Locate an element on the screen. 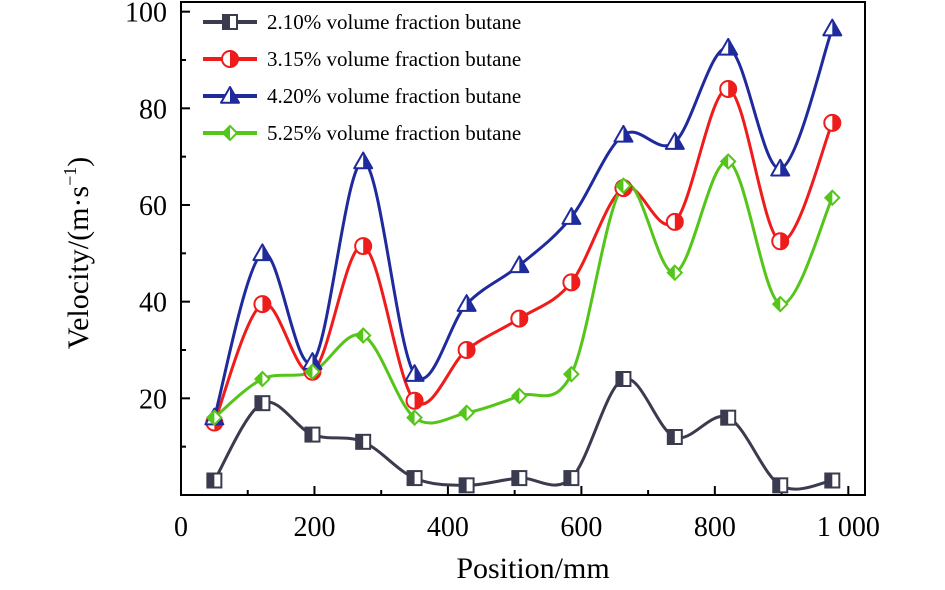 Image resolution: width=945 pixels, height=590 pixels. y-axis-title-superscript: −1 is located at coordinates (70, 176).